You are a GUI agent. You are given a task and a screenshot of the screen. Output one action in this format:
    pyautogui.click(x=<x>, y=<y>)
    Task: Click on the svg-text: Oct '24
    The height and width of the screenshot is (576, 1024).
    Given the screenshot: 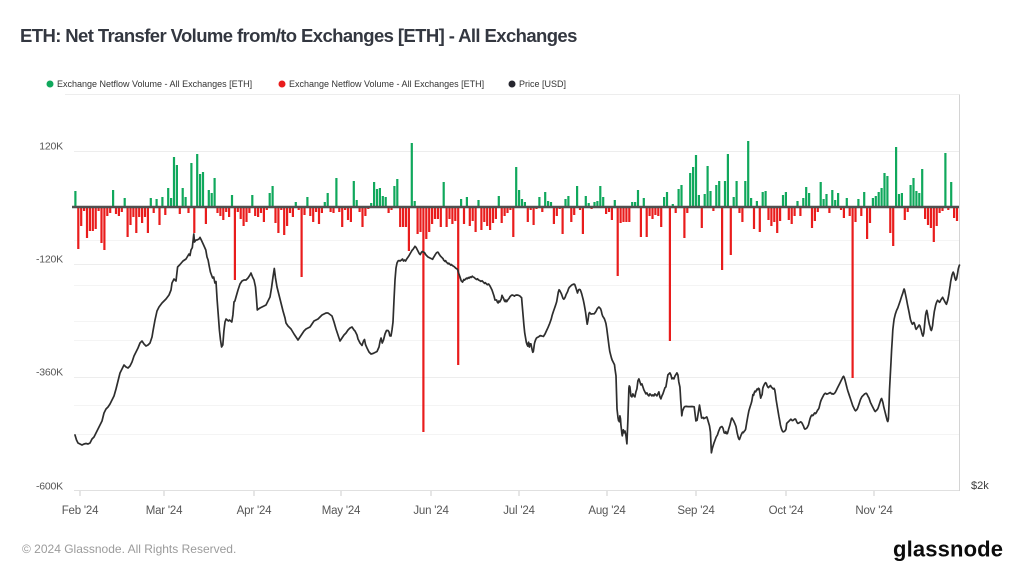 What is the action you would take?
    pyautogui.click(x=786, y=511)
    